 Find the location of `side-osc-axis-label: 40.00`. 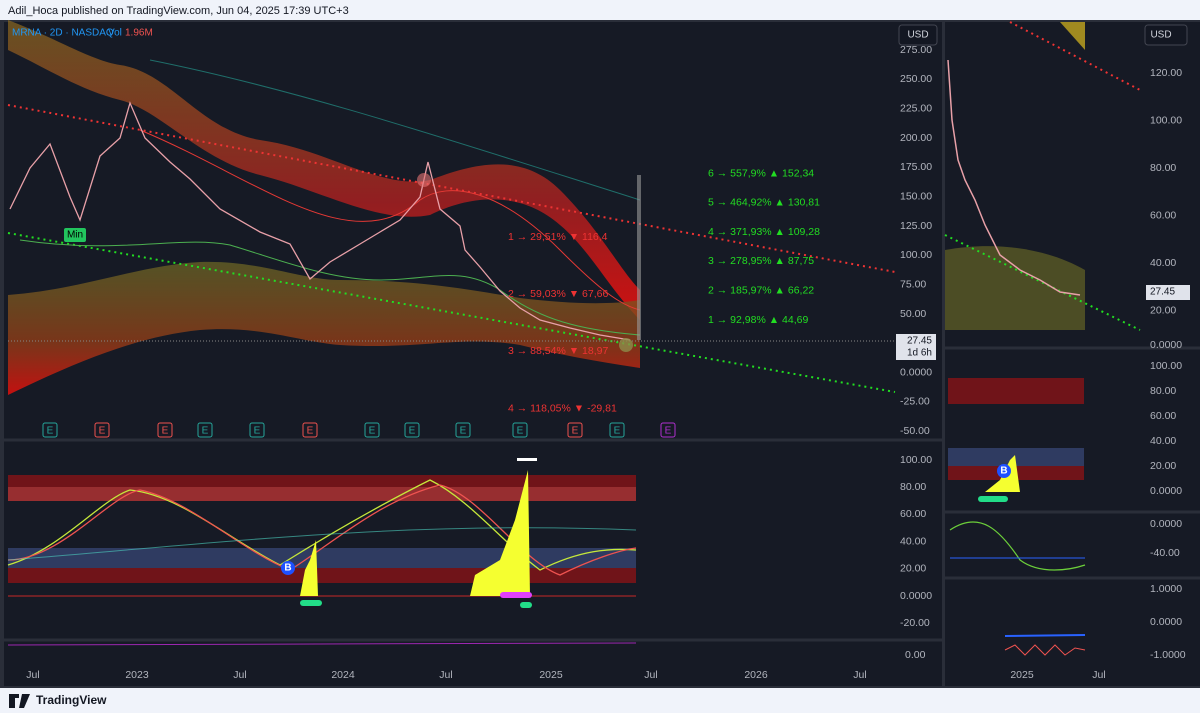

side-osc-axis-label: 40.00 is located at coordinates (1163, 441).